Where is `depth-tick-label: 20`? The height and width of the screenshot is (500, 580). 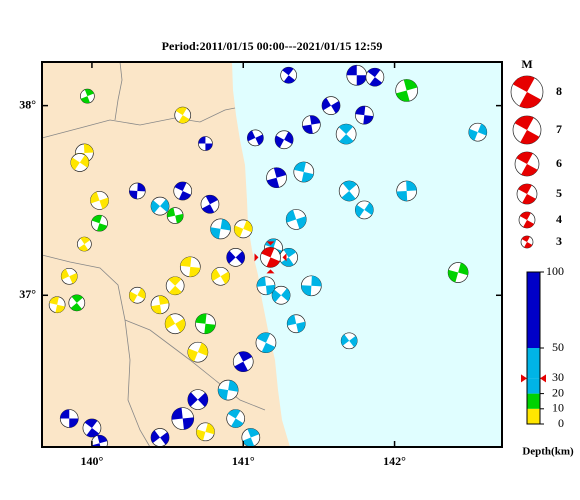 depth-tick-label: 20 is located at coordinates (558, 392).